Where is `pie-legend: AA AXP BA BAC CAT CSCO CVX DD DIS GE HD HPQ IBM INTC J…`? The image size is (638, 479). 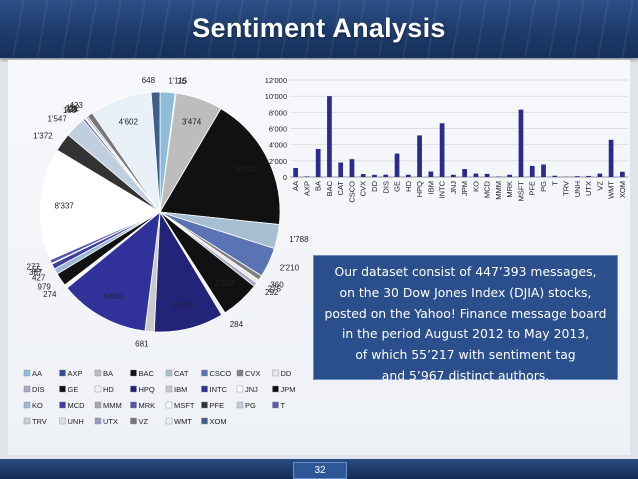 pie-legend: AA AXP BA BAC CAT CSCO CVX DD DIS GE HD HPQ IBM INTC J… is located at coordinates (159, 397).